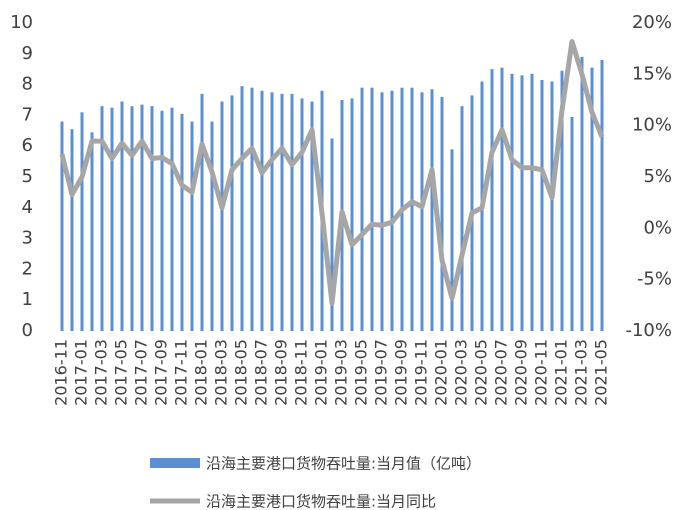 The height and width of the screenshot is (510, 678). I want to click on x-tick-label: 2018-01, so click(201, 372).